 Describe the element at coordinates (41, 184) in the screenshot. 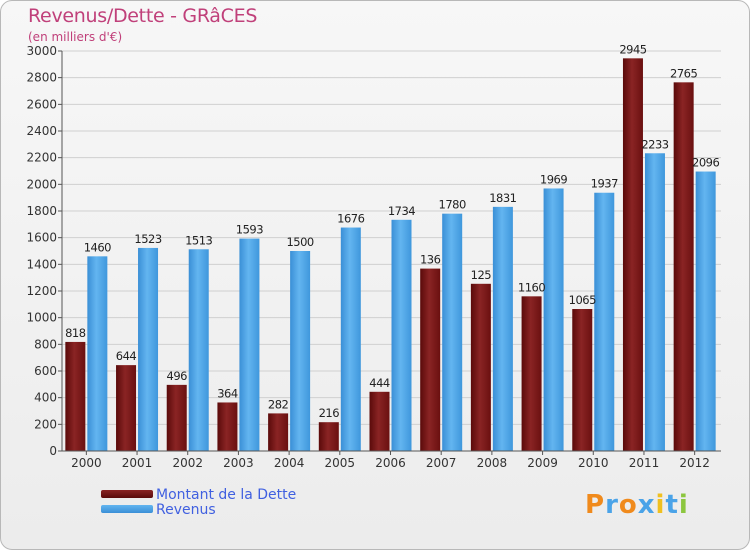

I see `y-tick-label: 2000` at that location.